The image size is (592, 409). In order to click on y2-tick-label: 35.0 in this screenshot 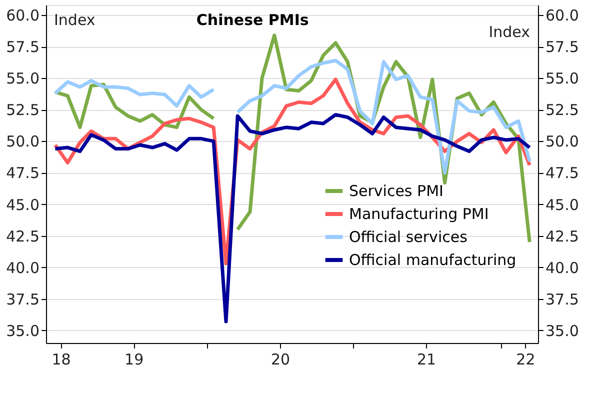, I will do `click(562, 331)`.